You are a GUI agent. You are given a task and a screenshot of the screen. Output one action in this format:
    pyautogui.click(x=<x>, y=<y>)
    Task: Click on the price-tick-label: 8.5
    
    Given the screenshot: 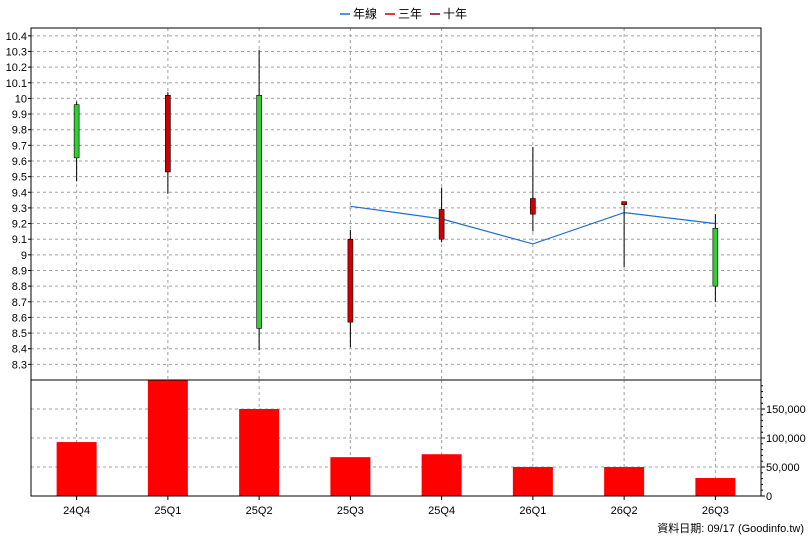 What is the action you would take?
    pyautogui.click(x=19, y=334)
    